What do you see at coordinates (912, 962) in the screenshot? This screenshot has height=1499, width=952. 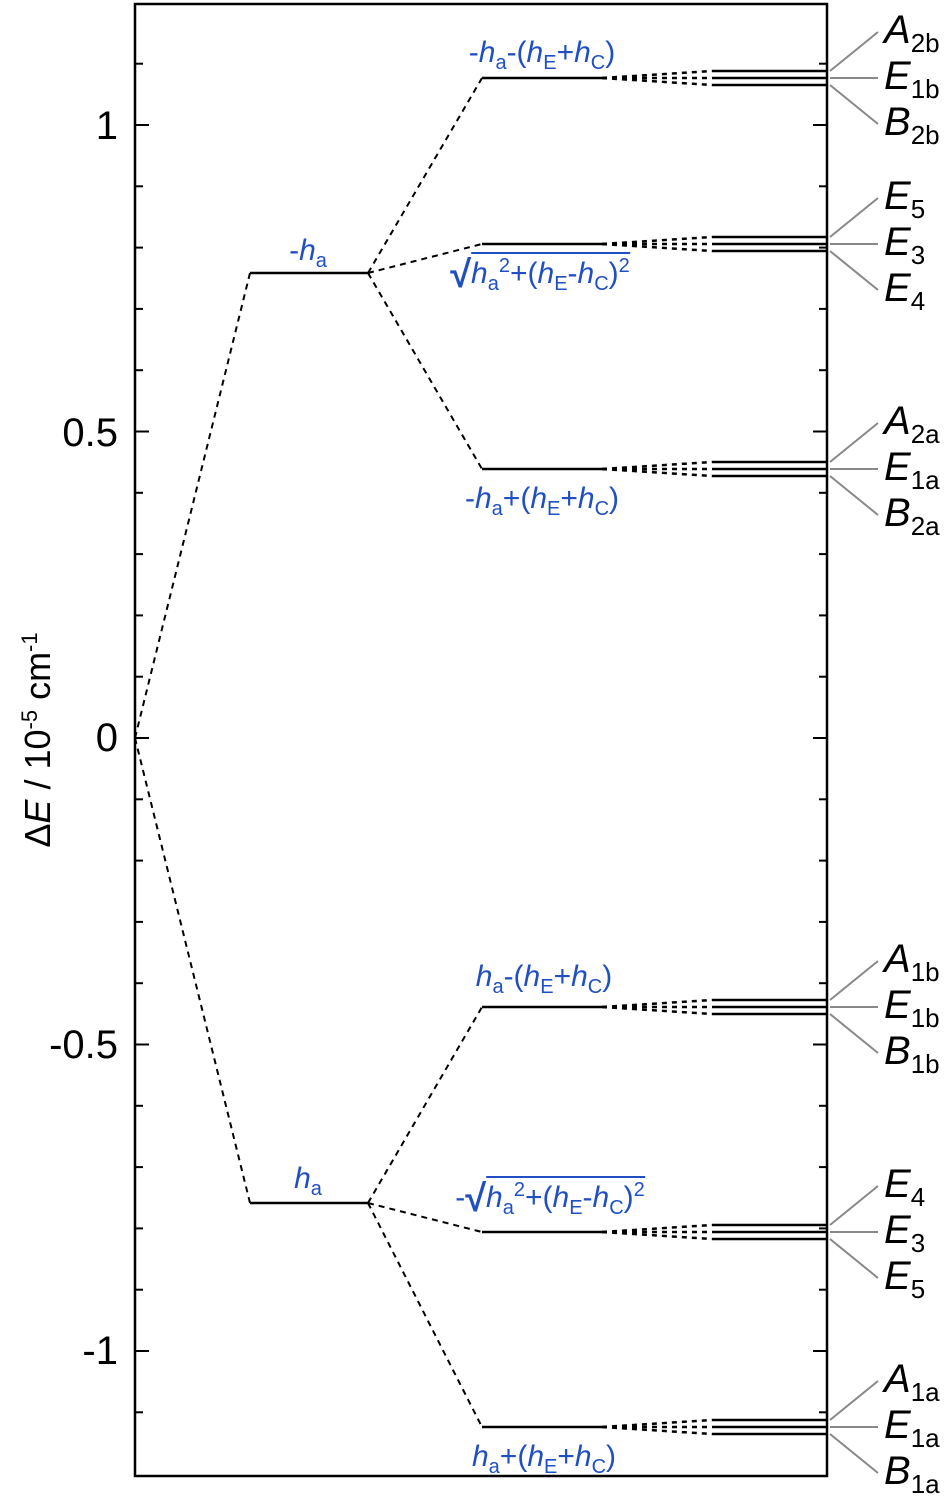 I see `symmetry-label: A1b` at bounding box center [912, 962].